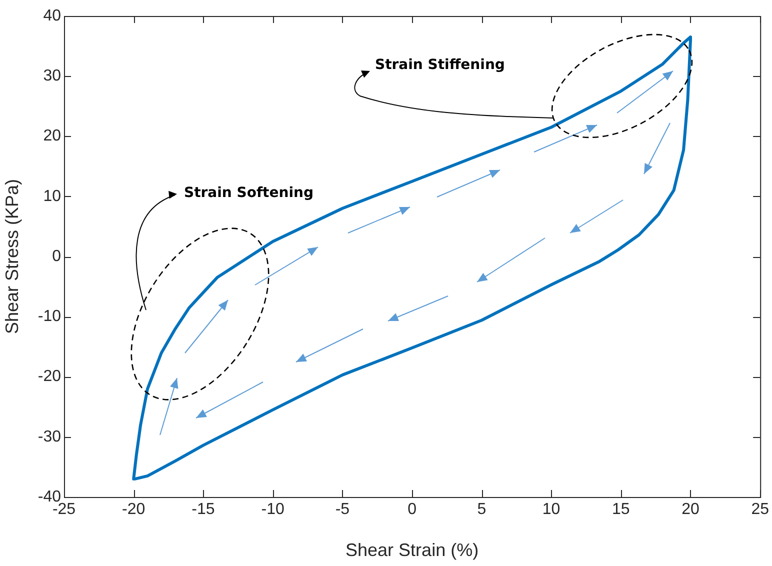 This screenshot has height=566, width=772. I want to click on x-tick-label: 15, so click(621, 509).